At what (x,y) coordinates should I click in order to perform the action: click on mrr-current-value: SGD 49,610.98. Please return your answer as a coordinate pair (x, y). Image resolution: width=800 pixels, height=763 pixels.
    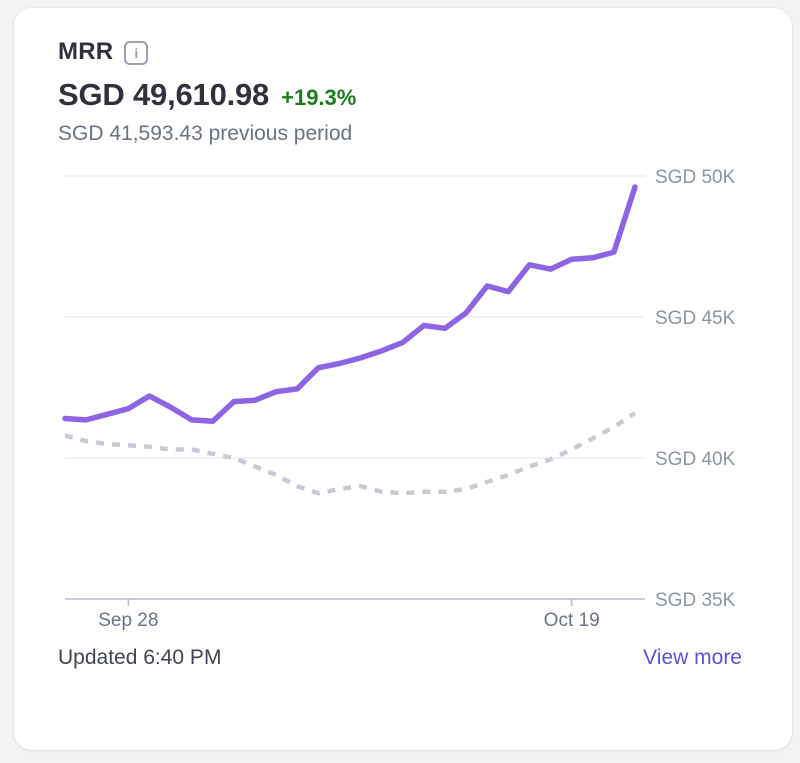
    Looking at the image, I should click on (164, 94).